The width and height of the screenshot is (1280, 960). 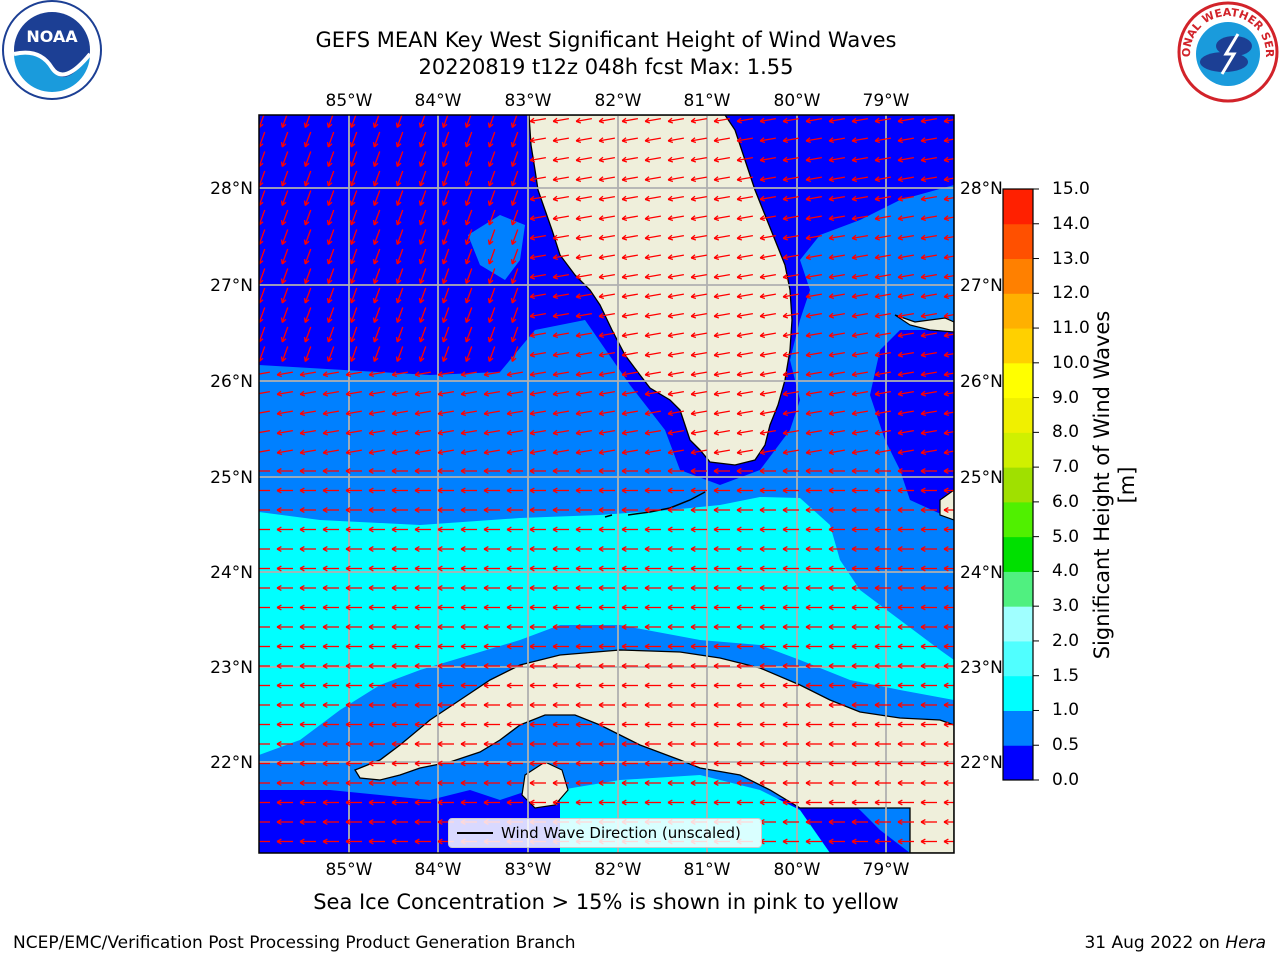 What do you see at coordinates (52, 36) in the screenshot?
I see `noaa-logo-text: NOAA` at bounding box center [52, 36].